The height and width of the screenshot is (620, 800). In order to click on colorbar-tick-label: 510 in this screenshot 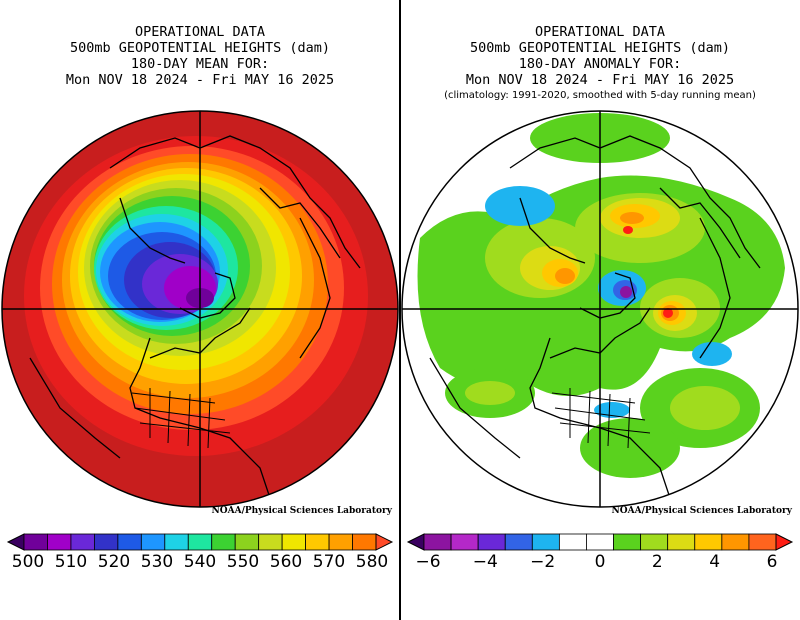, I will do `click(71, 562)`.